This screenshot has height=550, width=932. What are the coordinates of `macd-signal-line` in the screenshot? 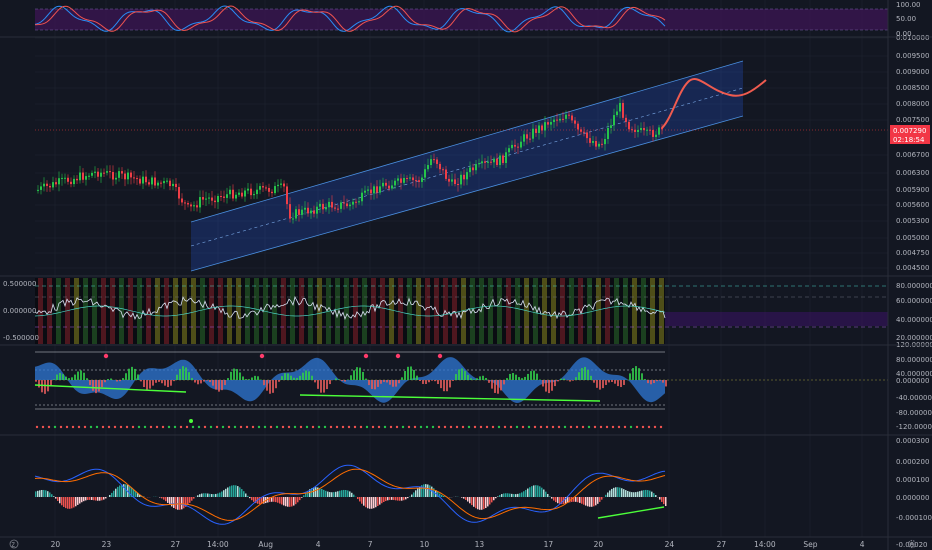 It's located at (350, 494).